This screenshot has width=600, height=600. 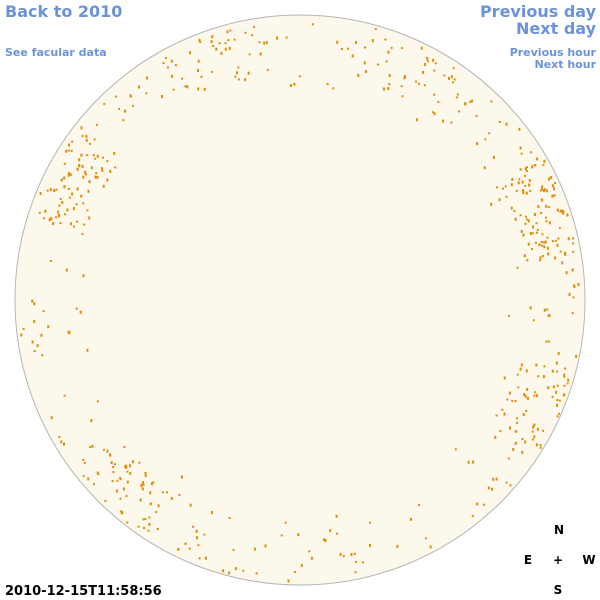 I want to click on back-link: Back to 2010, so click(x=63, y=11).